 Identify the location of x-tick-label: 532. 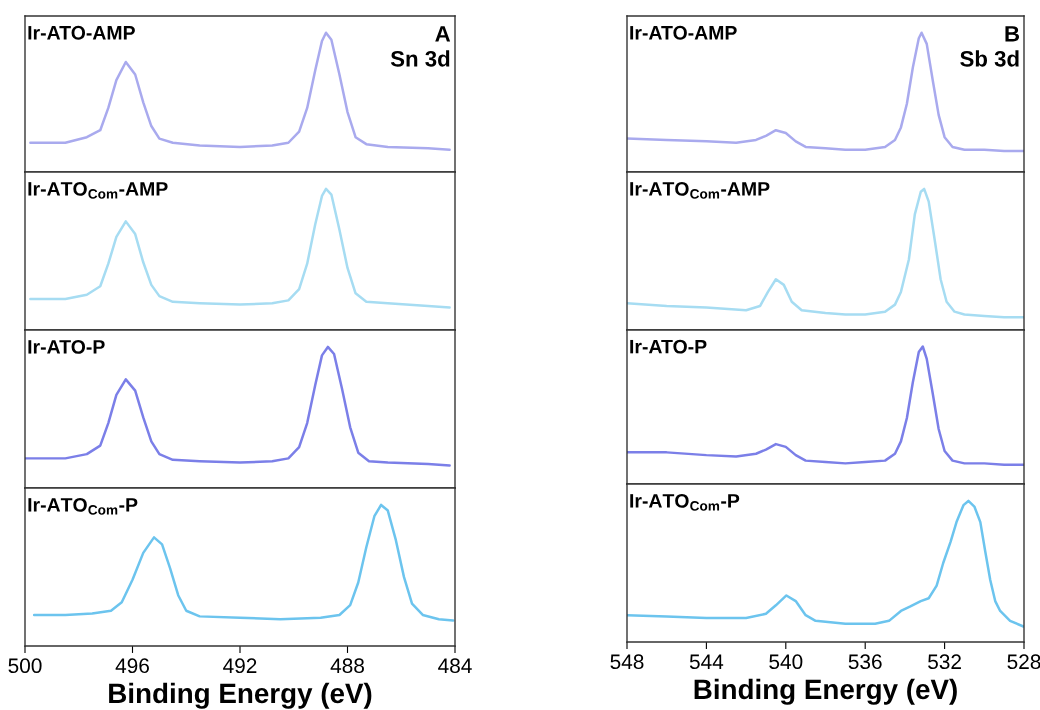
(944, 662).